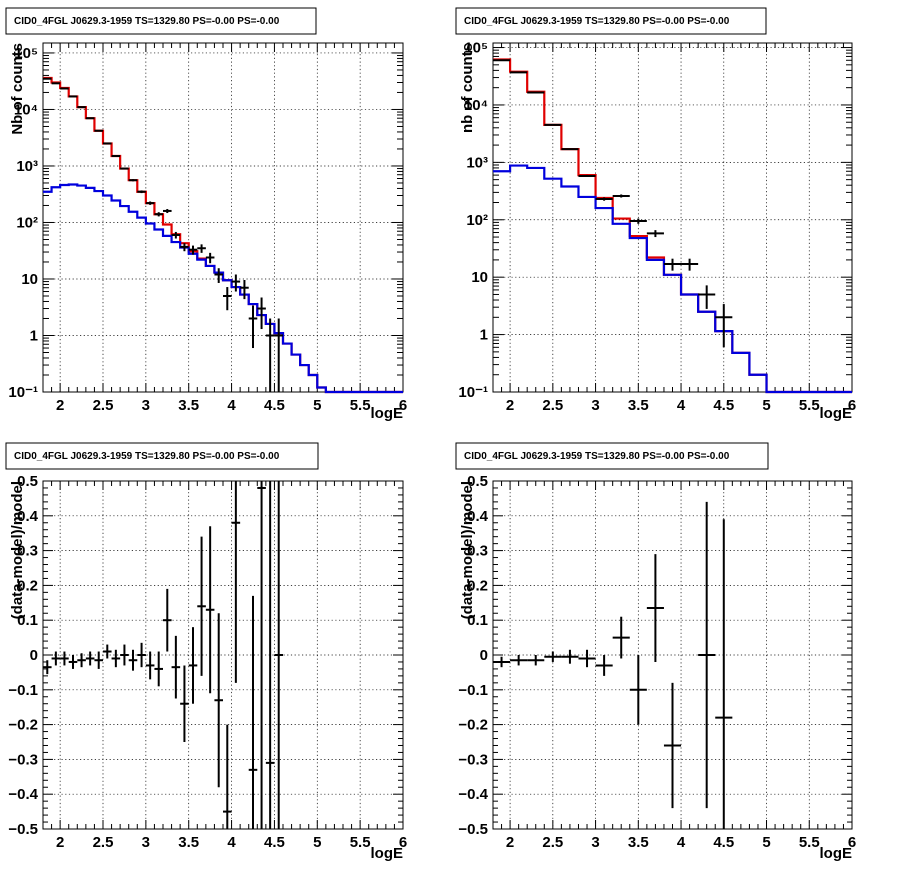  I want to click on y-axis-title: nb of counts, so click(467, 88).